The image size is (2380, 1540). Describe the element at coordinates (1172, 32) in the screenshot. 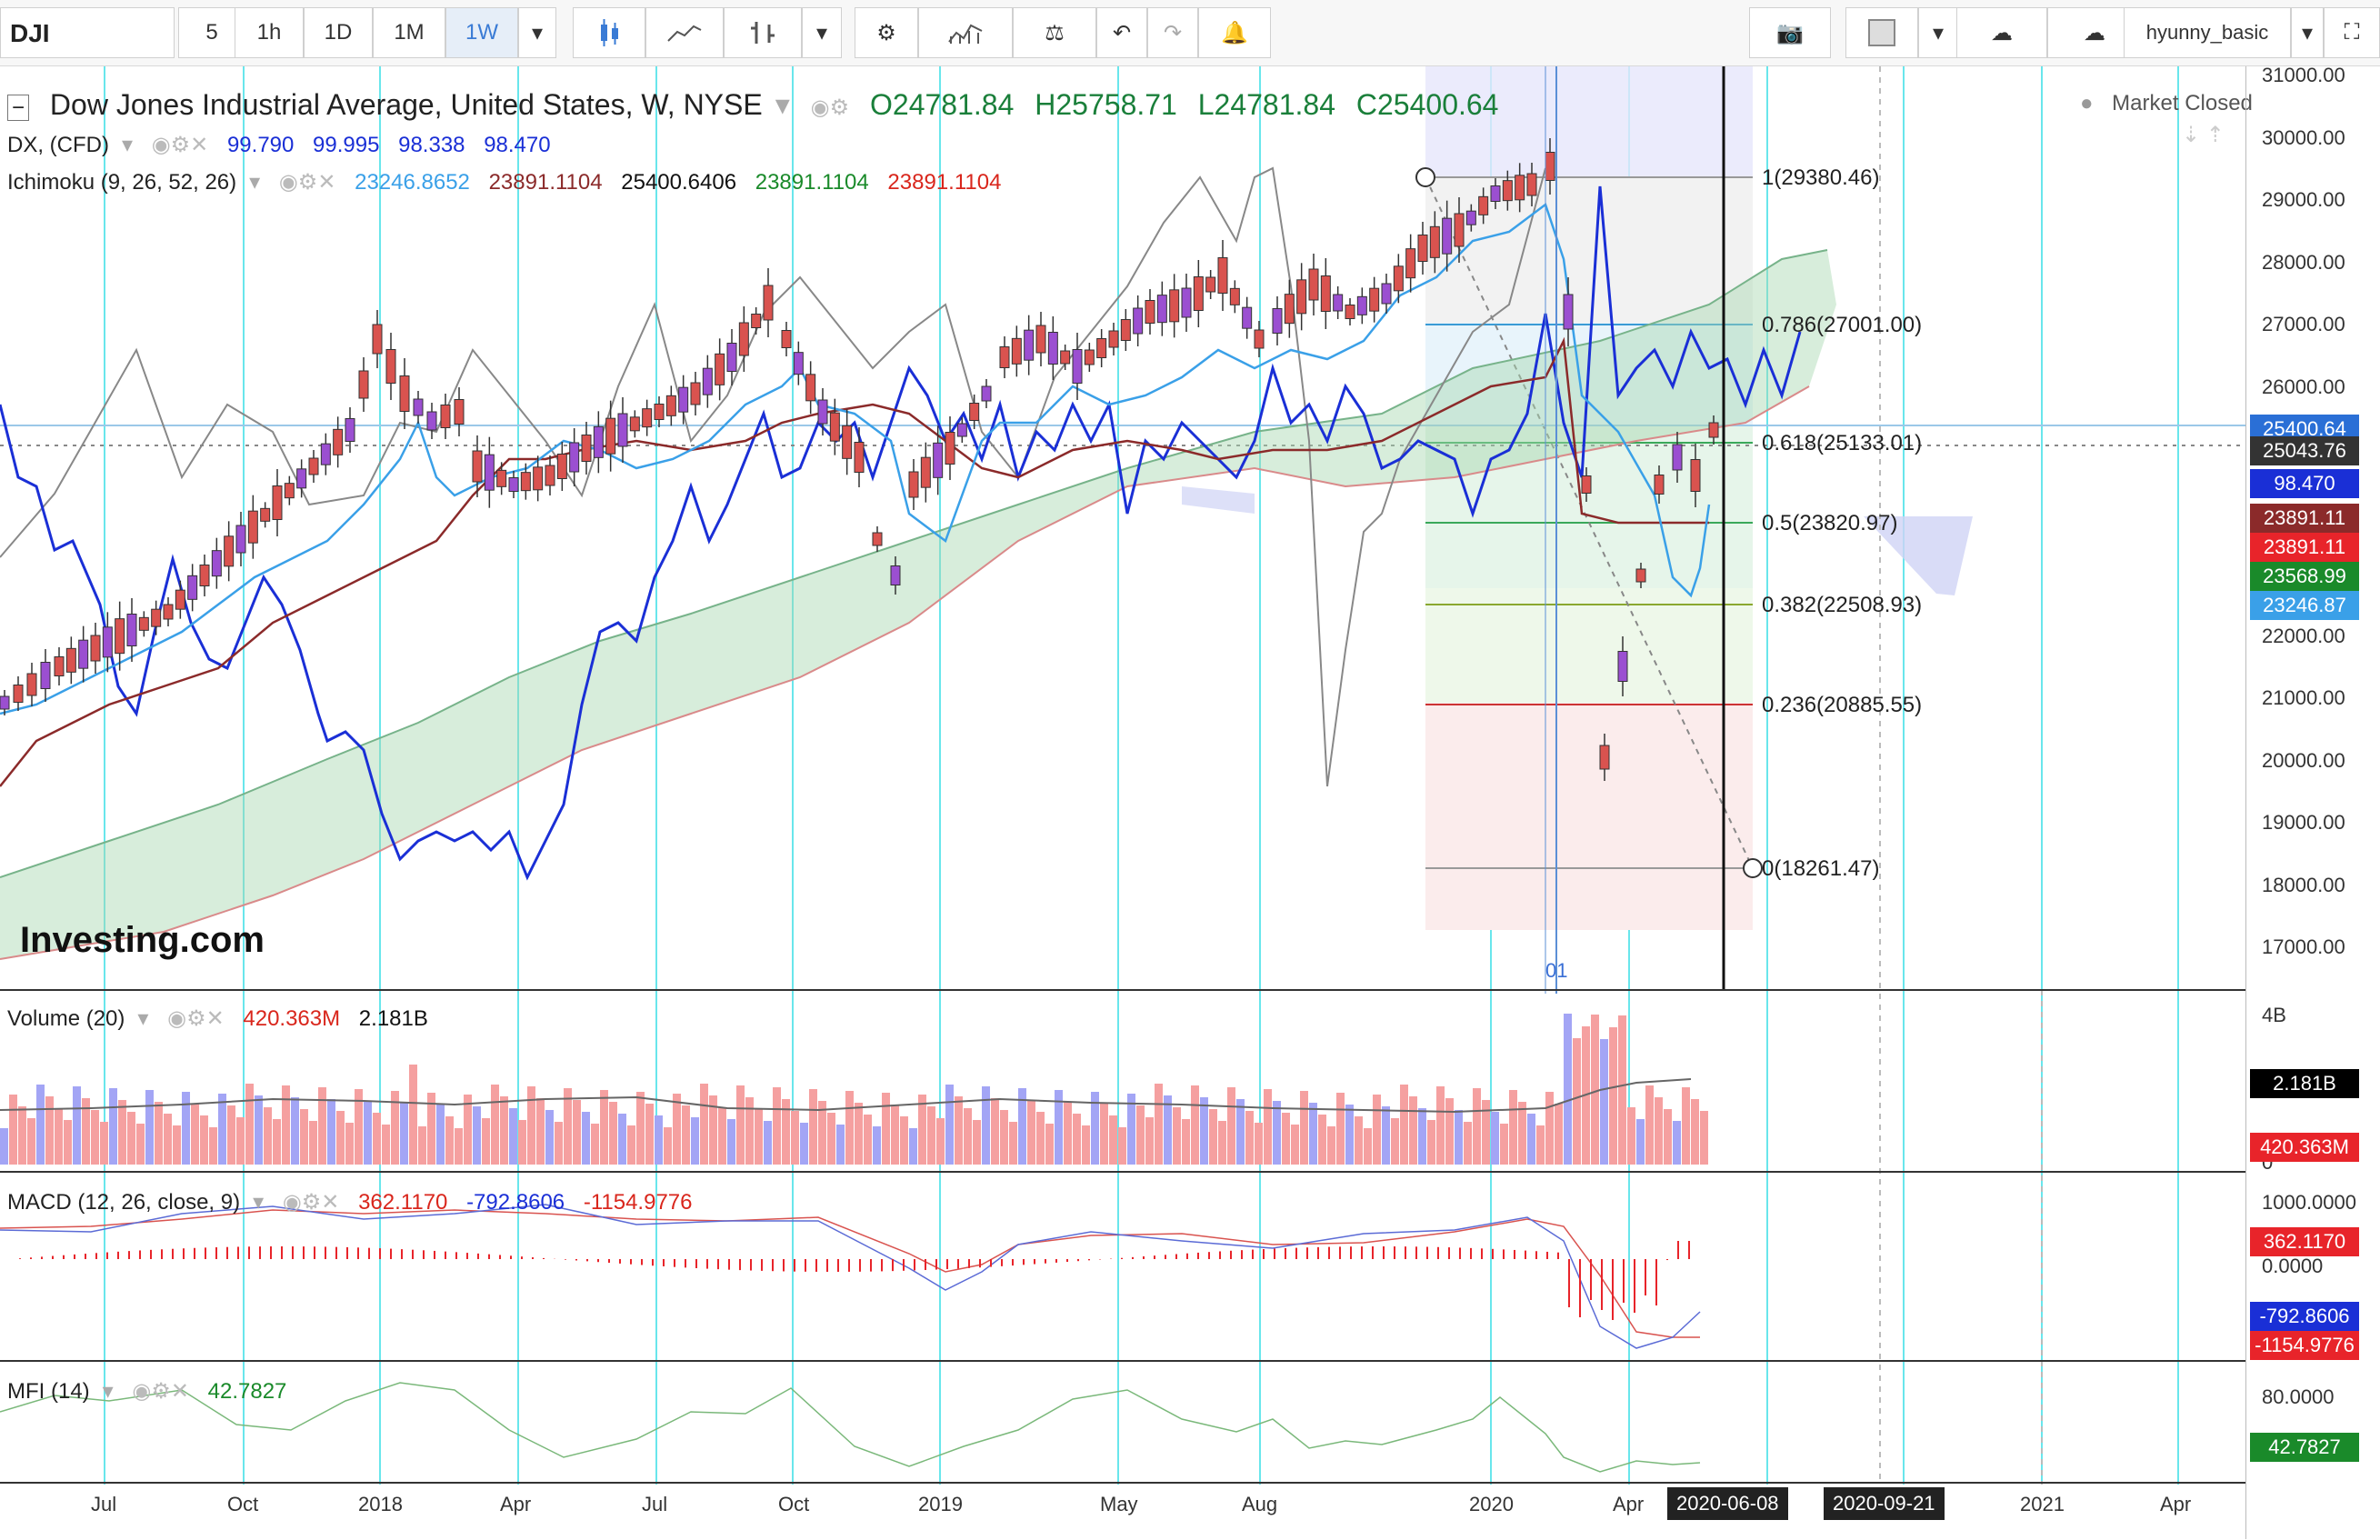

I see `redo-icon: ↷` at that location.